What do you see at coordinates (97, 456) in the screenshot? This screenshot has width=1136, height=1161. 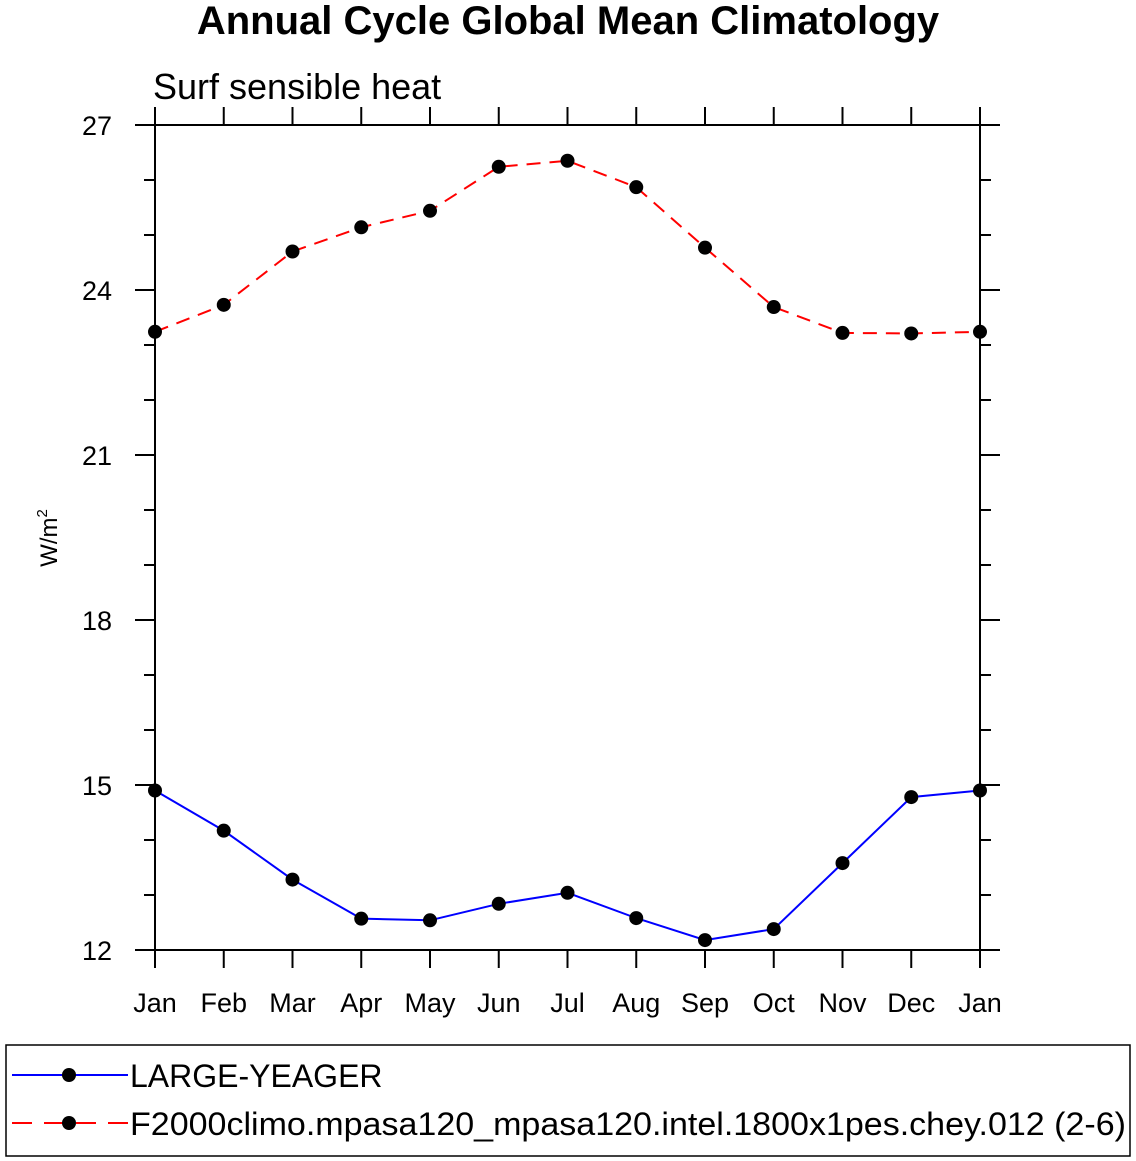 I see `y-tick-label: 21` at bounding box center [97, 456].